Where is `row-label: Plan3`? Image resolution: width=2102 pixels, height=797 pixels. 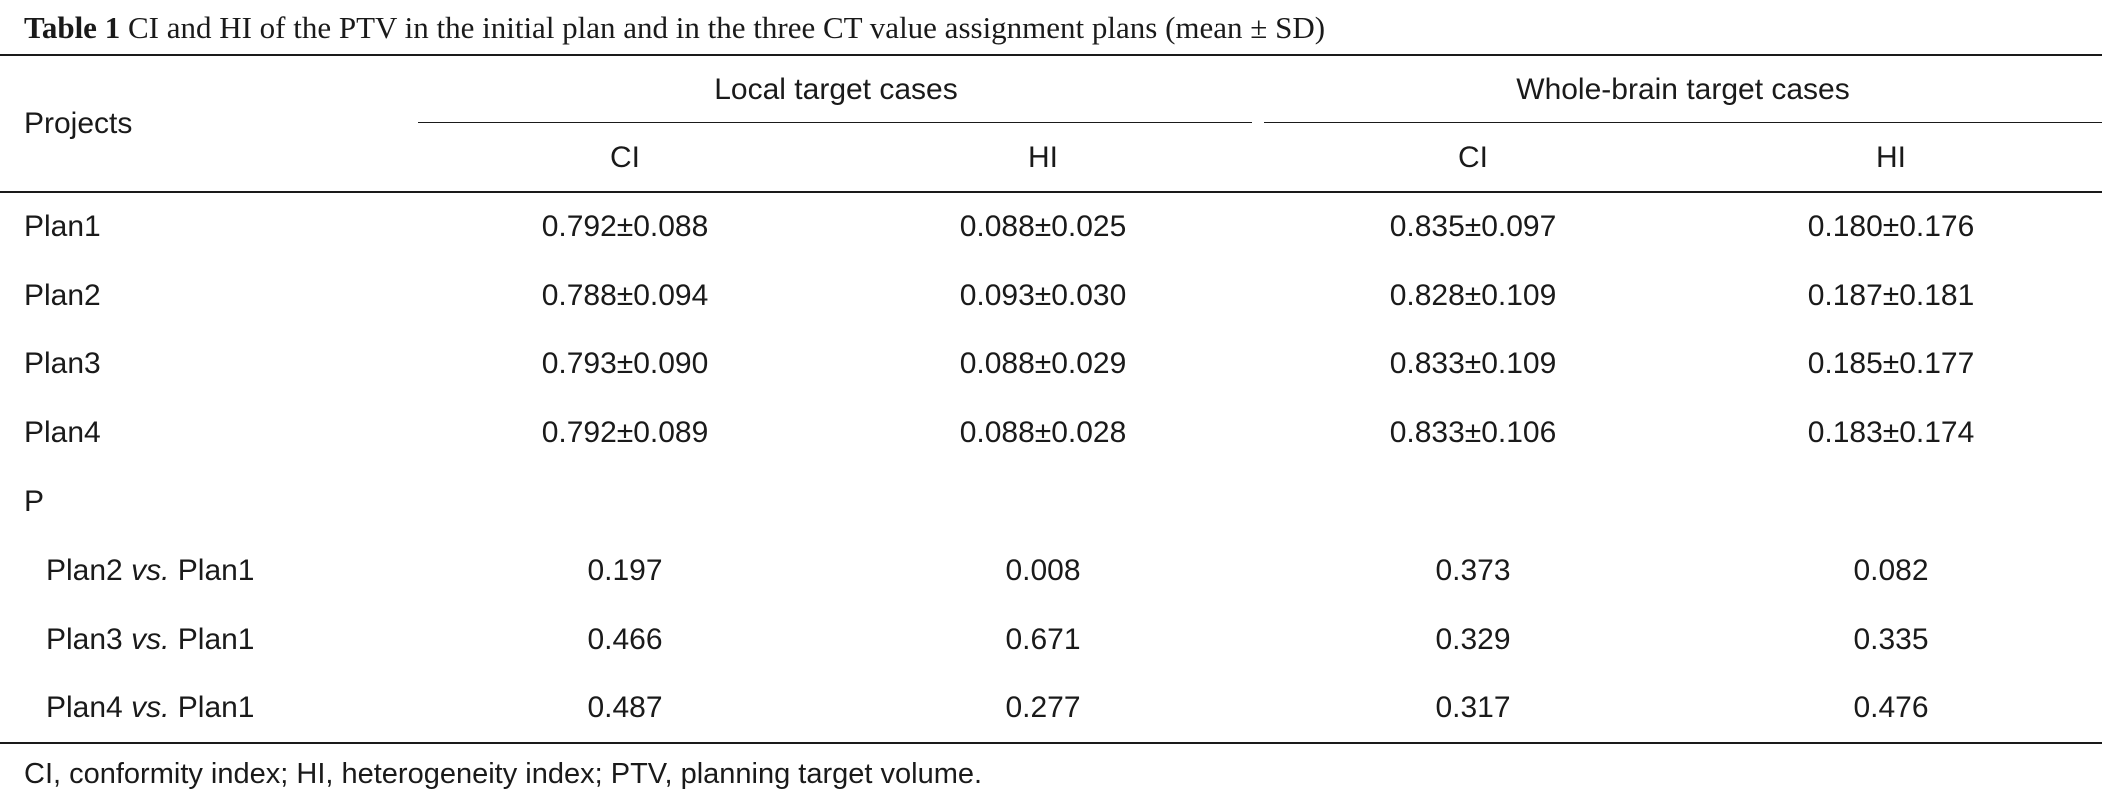 row-label: Plan3 is located at coordinates (62, 363).